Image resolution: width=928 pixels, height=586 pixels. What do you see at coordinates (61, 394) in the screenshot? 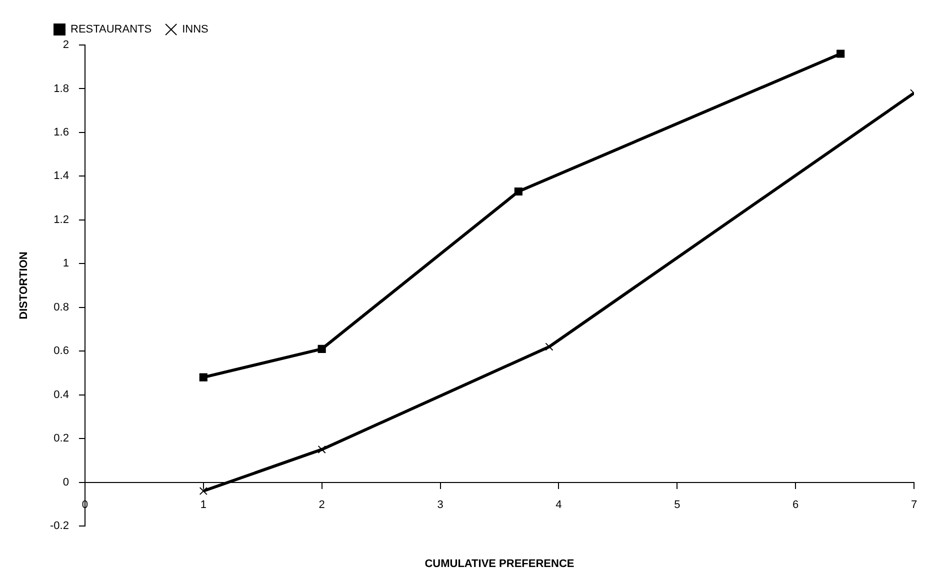
I see `y-tick-label: 0.4` at bounding box center [61, 394].